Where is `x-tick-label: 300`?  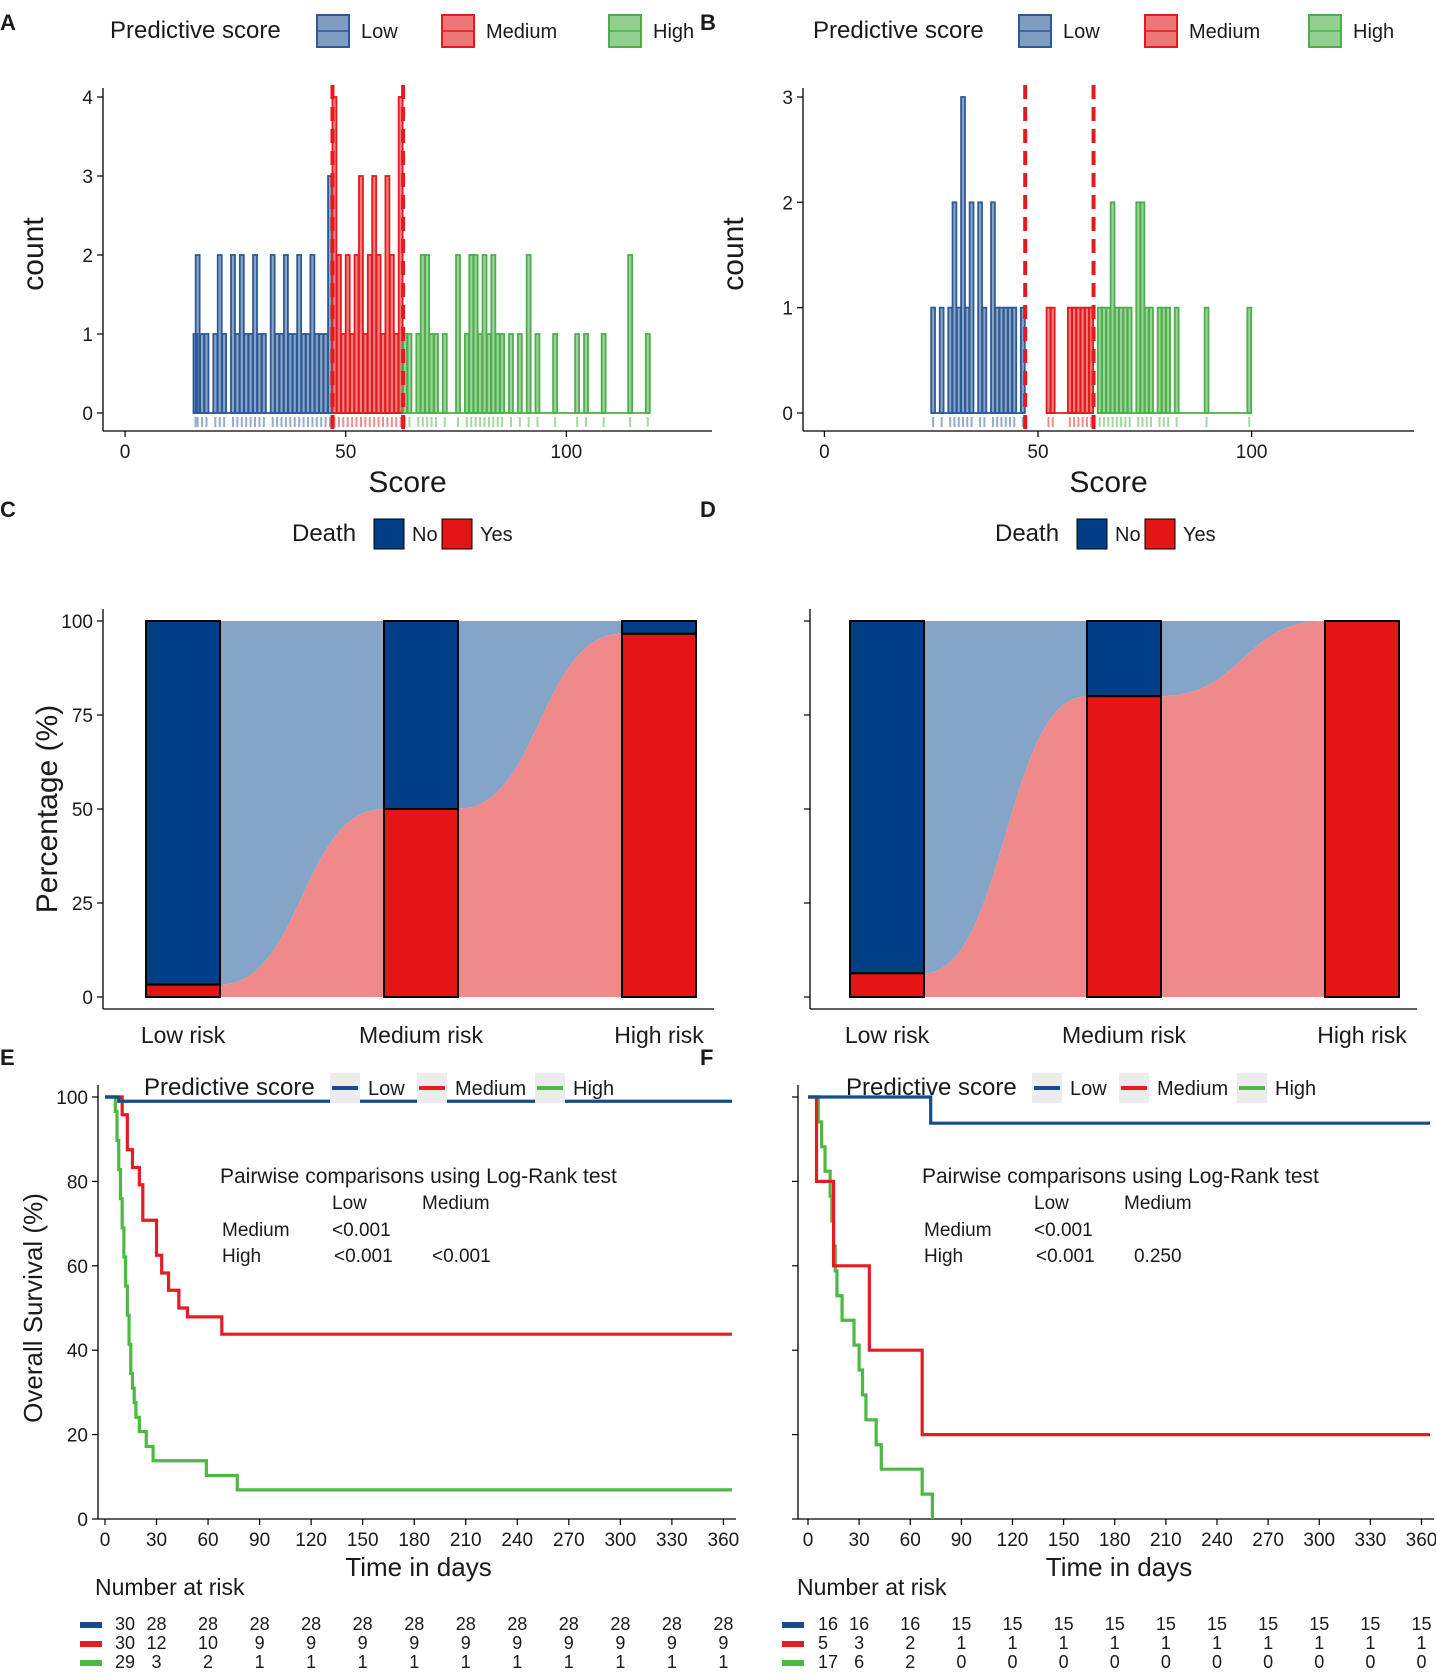
x-tick-label: 300 is located at coordinates (1319, 1540).